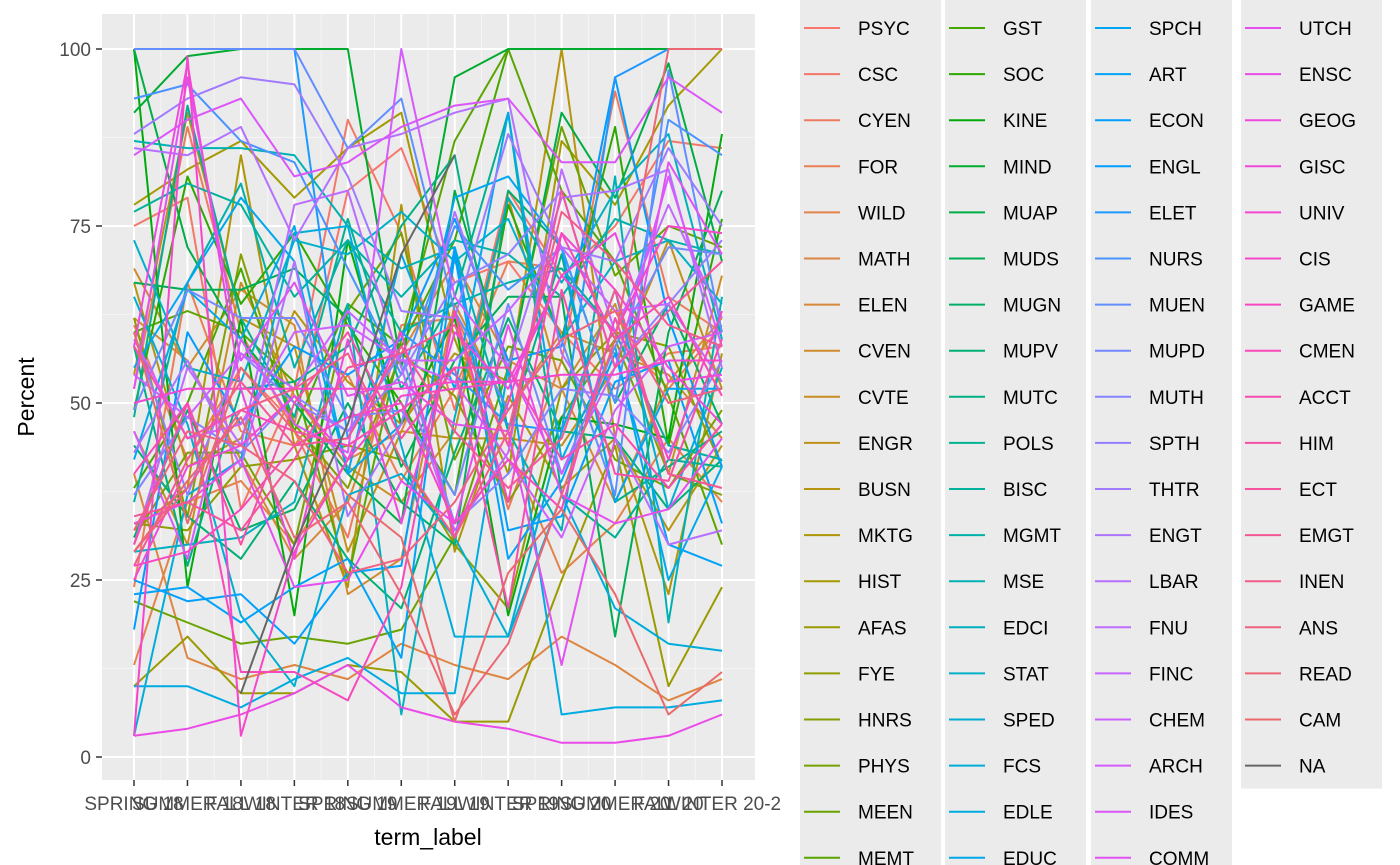 The image size is (1400, 865). What do you see at coordinates (1168, 75) in the screenshot?
I see `legend-label-art: ART` at bounding box center [1168, 75].